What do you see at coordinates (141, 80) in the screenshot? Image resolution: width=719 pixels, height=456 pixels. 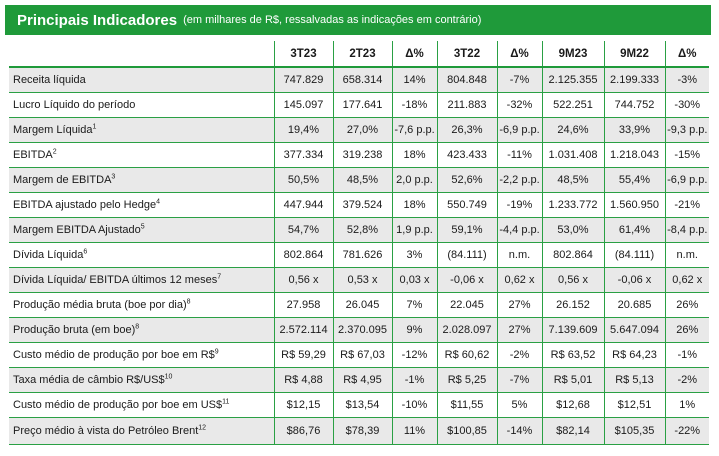 I see `row-label: Receita líquida` at bounding box center [141, 80].